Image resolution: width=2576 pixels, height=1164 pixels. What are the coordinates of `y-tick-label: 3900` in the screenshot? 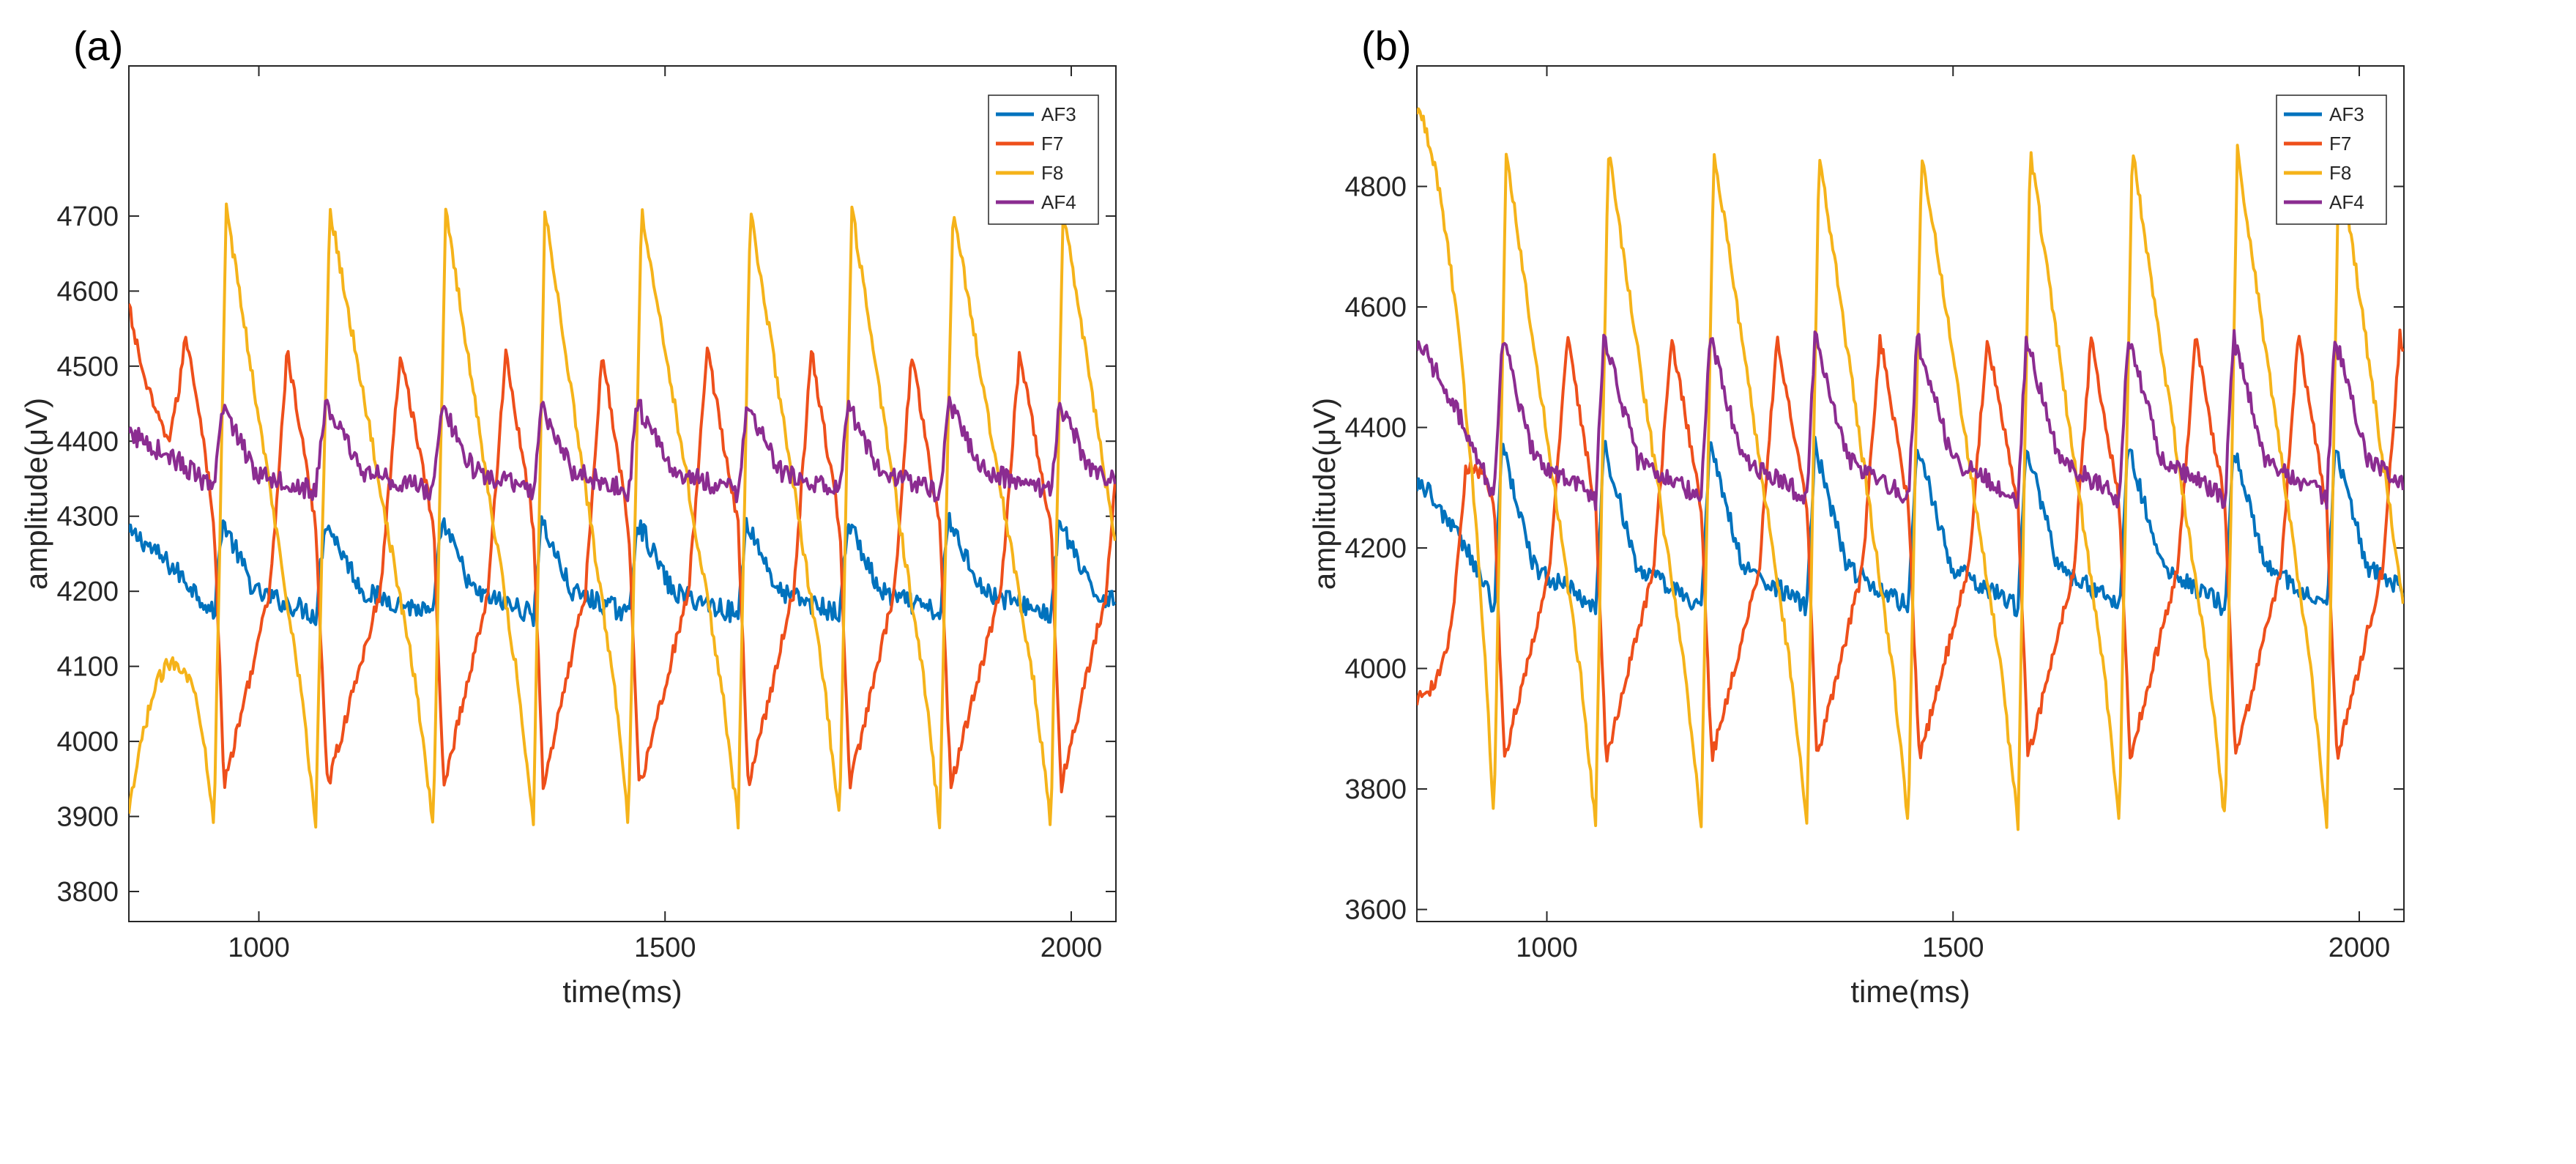 It's located at (87, 817).